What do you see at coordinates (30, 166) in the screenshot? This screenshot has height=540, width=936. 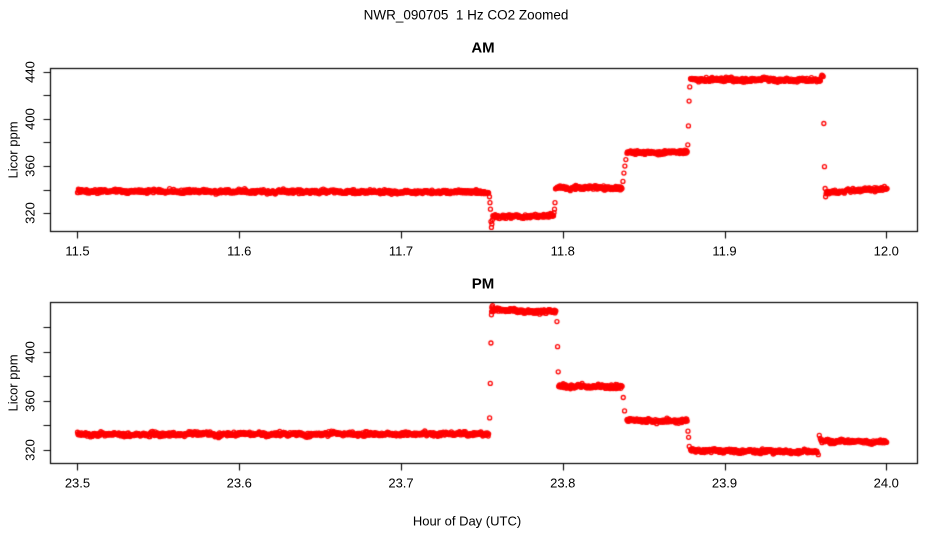 I see `am-y-tick-label: 360` at bounding box center [30, 166].